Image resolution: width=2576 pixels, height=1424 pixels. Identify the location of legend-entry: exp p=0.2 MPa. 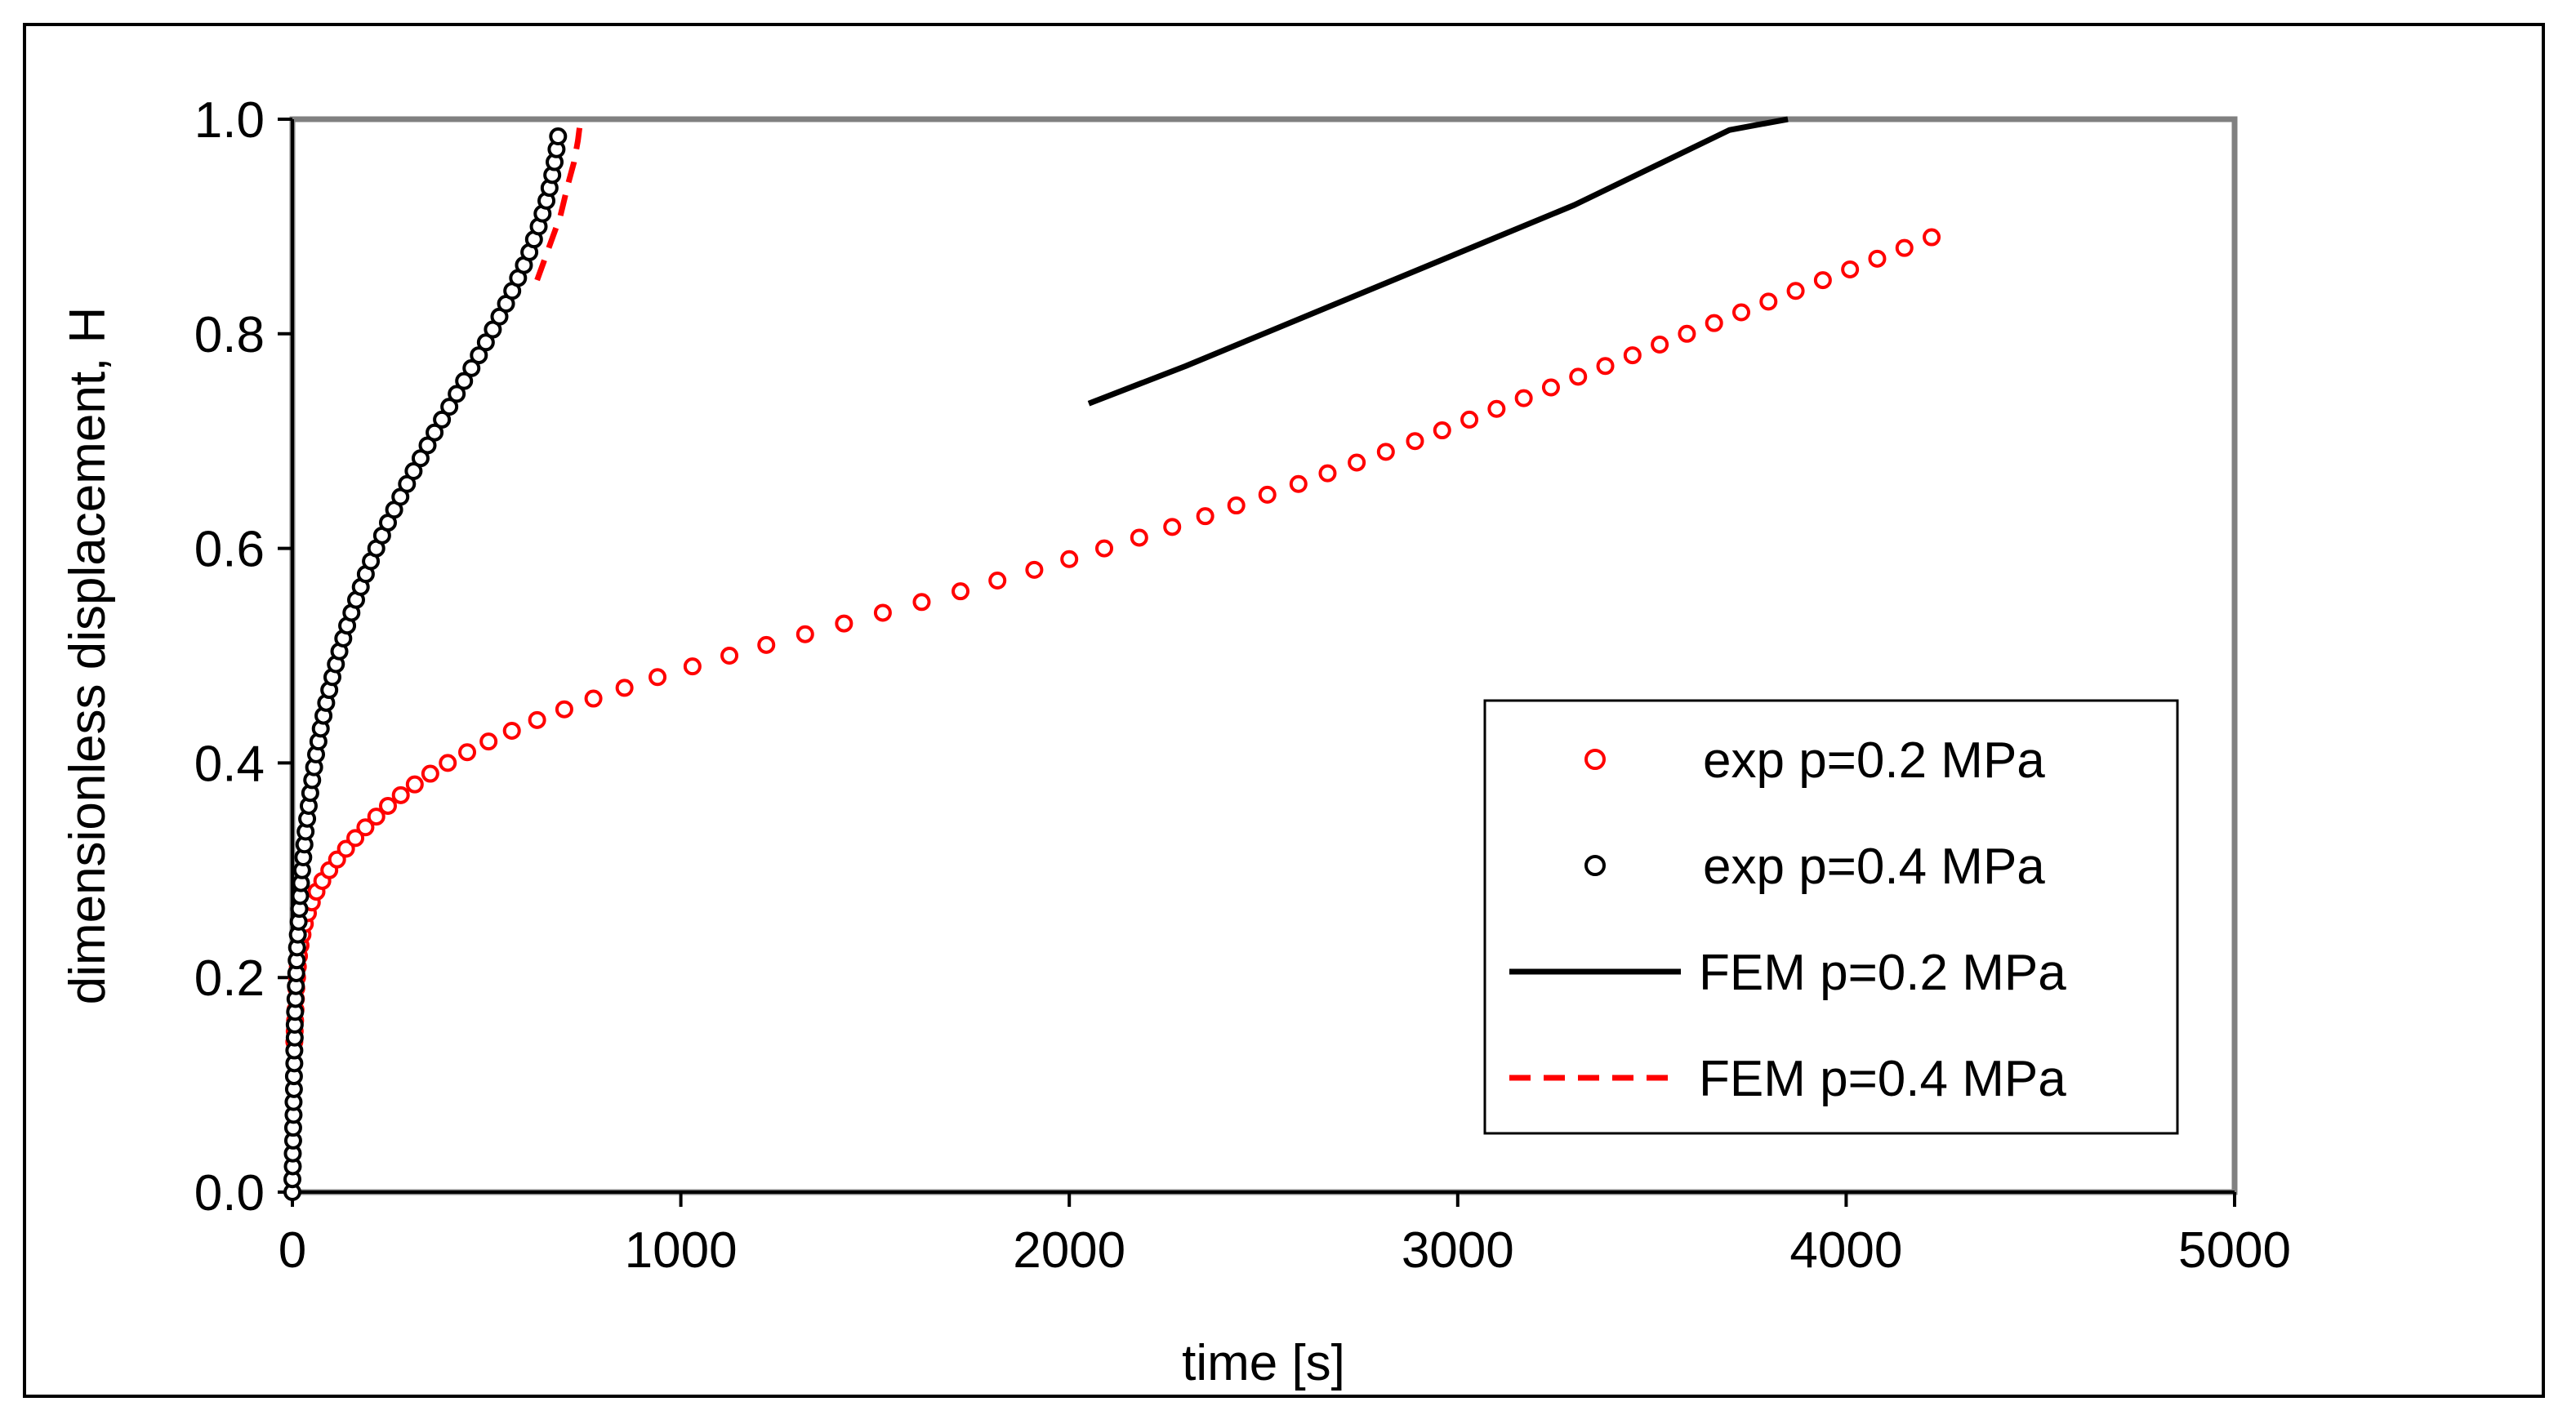
(1815, 760).